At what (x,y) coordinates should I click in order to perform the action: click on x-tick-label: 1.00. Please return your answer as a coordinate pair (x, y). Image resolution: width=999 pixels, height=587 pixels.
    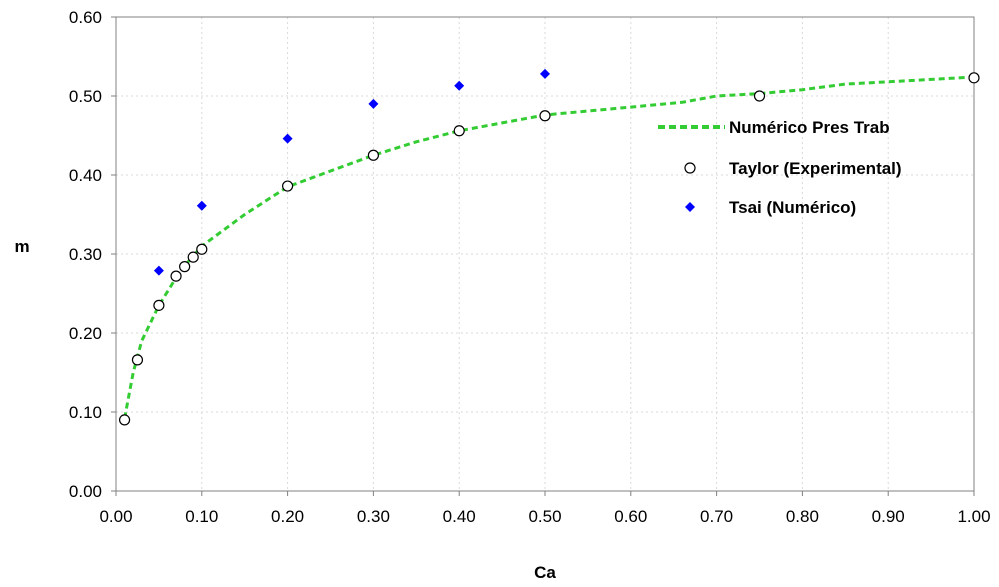
    Looking at the image, I should click on (973, 516).